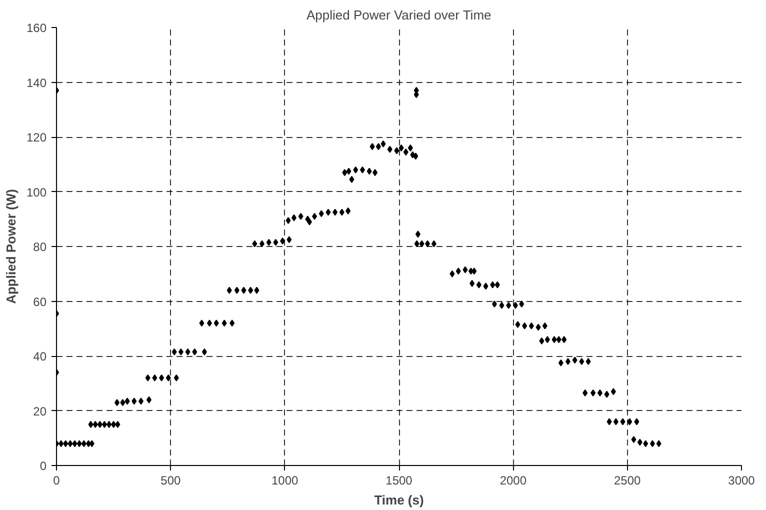 Image resolution: width=766 pixels, height=510 pixels. What do you see at coordinates (285, 481) in the screenshot?
I see `x-tick-label: 1000` at bounding box center [285, 481].